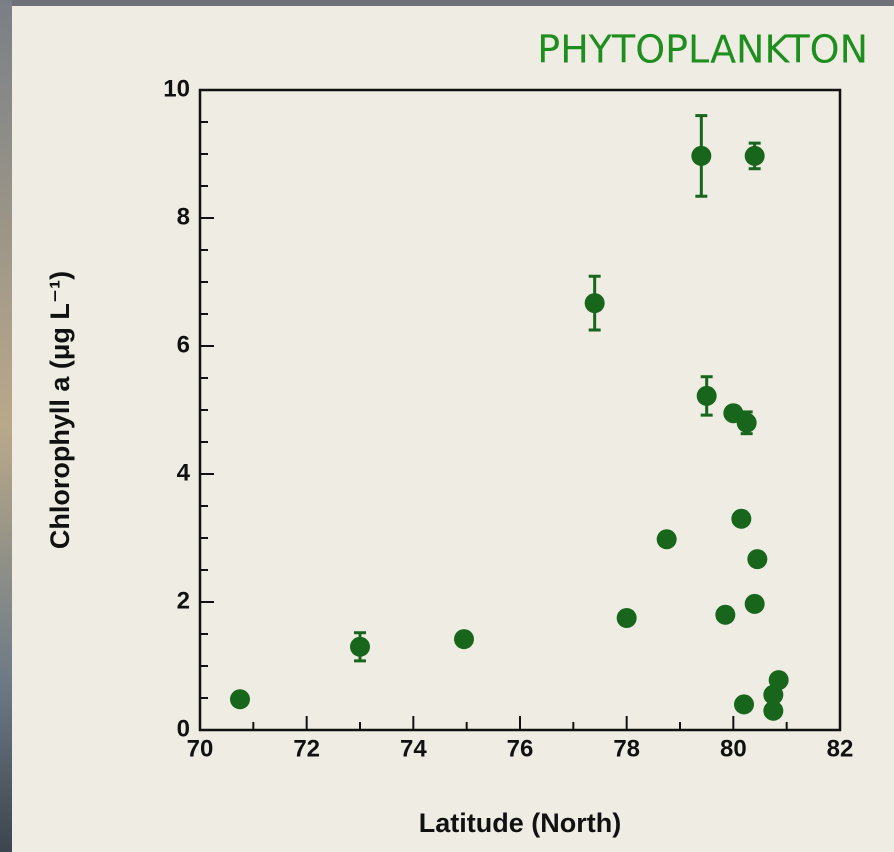 This screenshot has height=852, width=894. Describe the element at coordinates (183, 728) in the screenshot. I see `y-tick-label: 0` at that location.